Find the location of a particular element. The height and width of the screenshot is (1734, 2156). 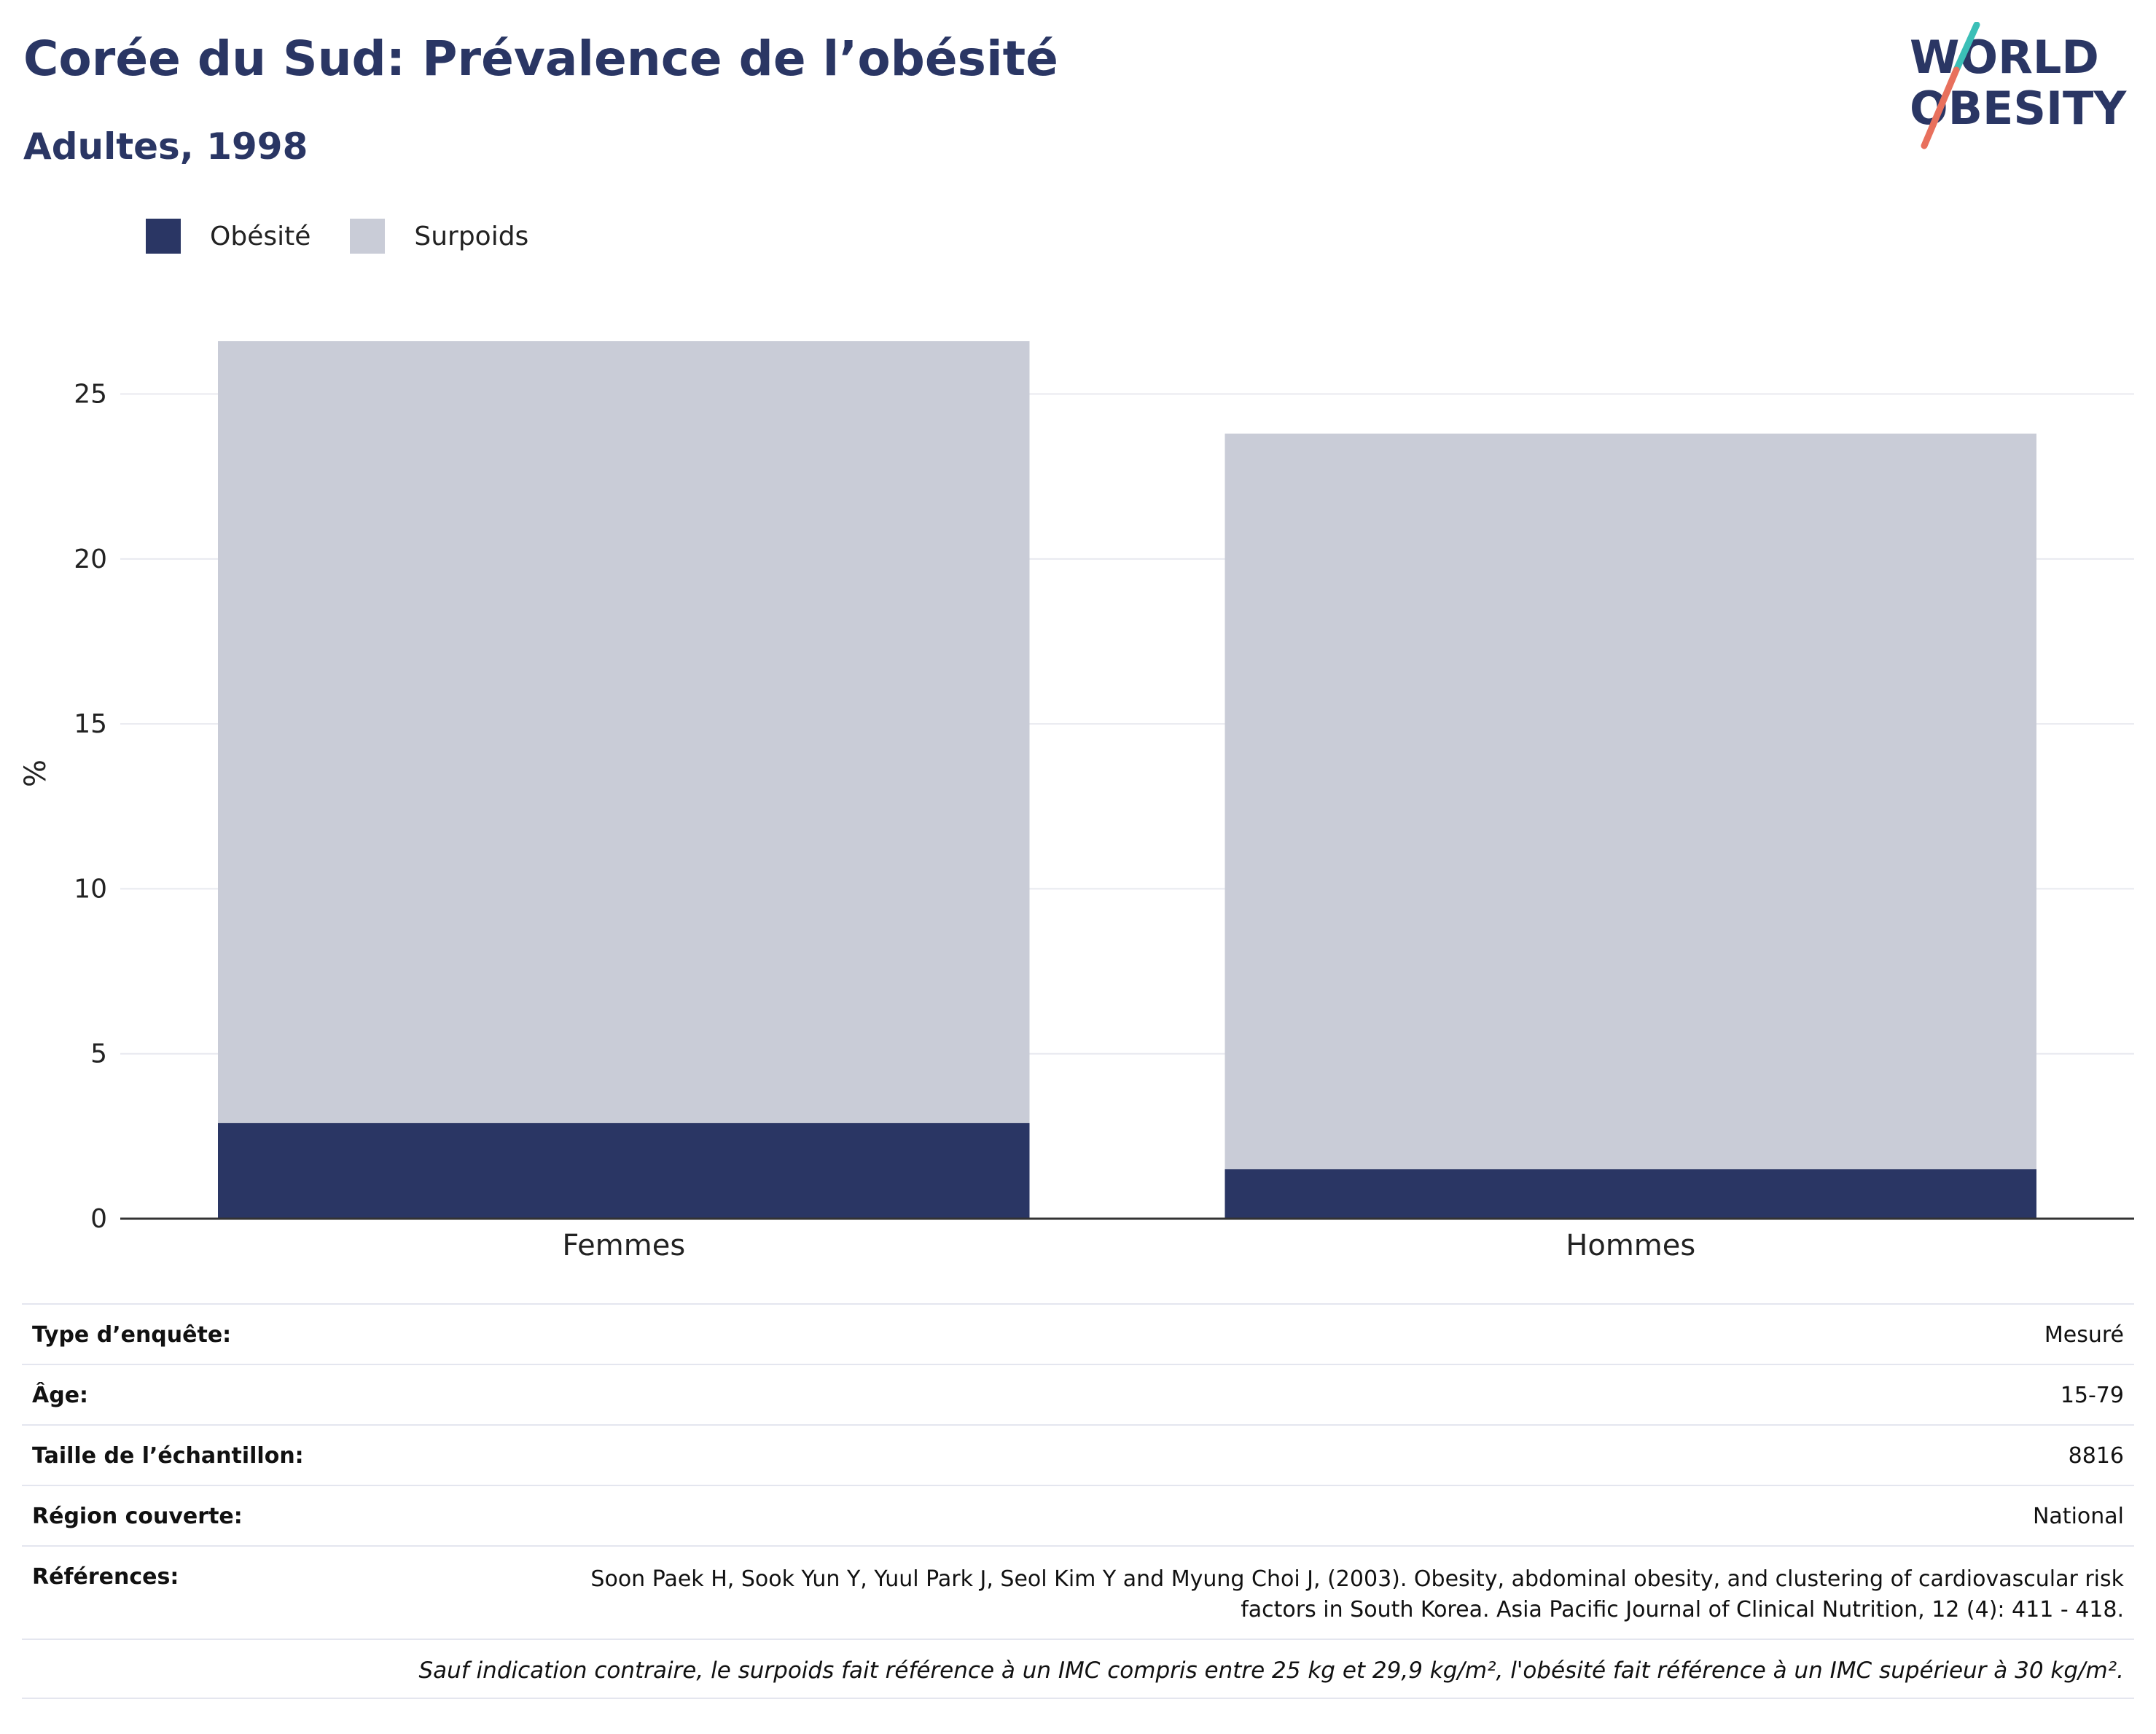

metadata-value: 15-79 is located at coordinates (2092, 1395).